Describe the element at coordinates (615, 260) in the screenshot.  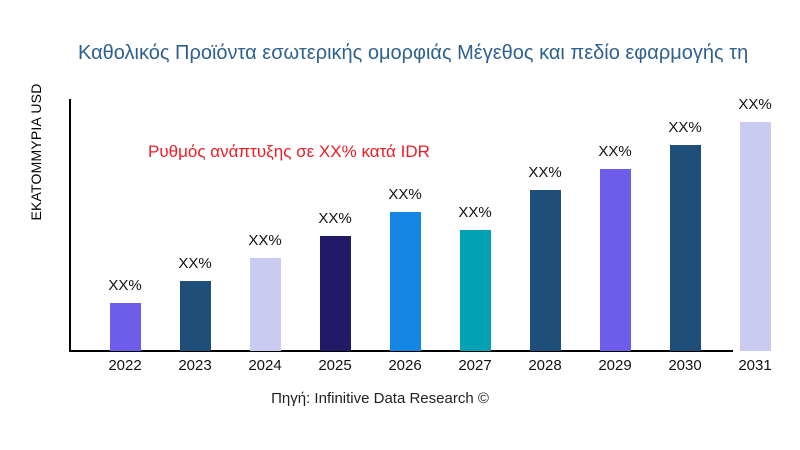
I see `bar-2029` at that location.